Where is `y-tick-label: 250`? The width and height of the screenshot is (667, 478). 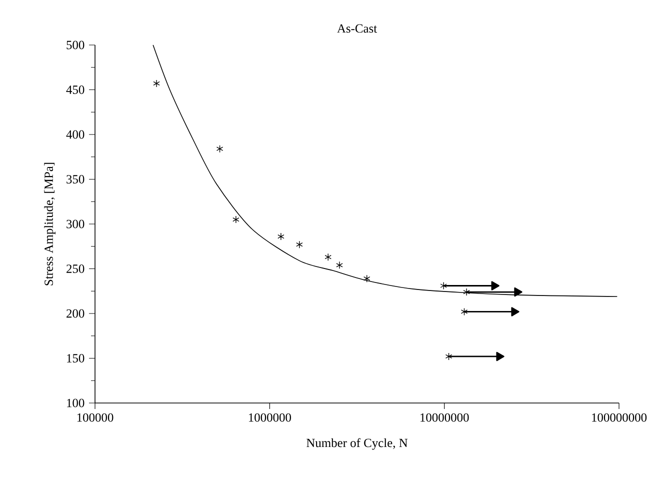
y-tick-label: 250 is located at coordinates (75, 268).